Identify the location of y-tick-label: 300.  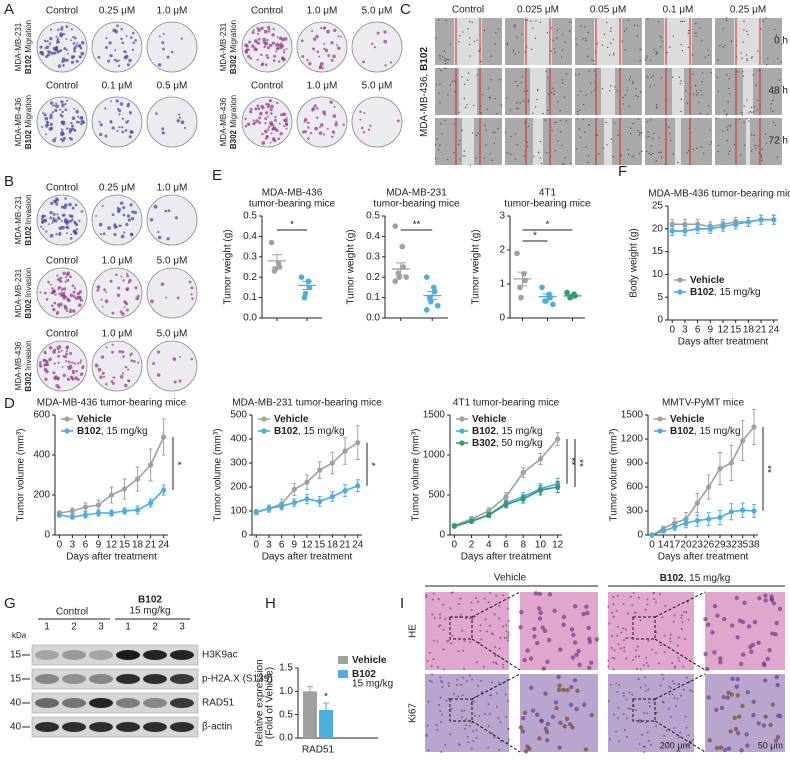
(238, 463).